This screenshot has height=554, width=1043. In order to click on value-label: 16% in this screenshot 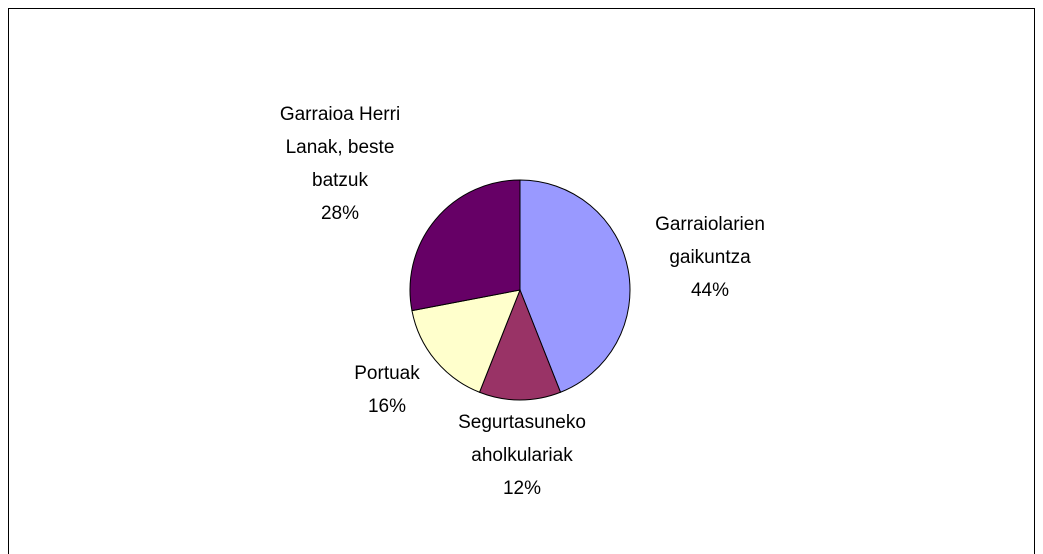, I will do `click(387, 406)`.